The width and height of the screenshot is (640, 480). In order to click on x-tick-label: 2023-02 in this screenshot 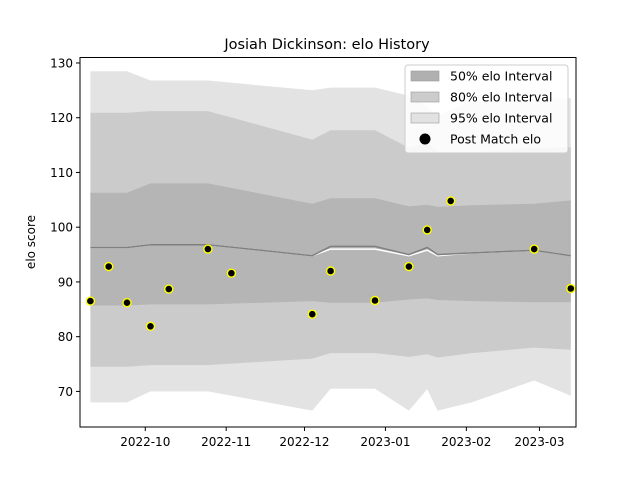, I will do `click(466, 442)`.